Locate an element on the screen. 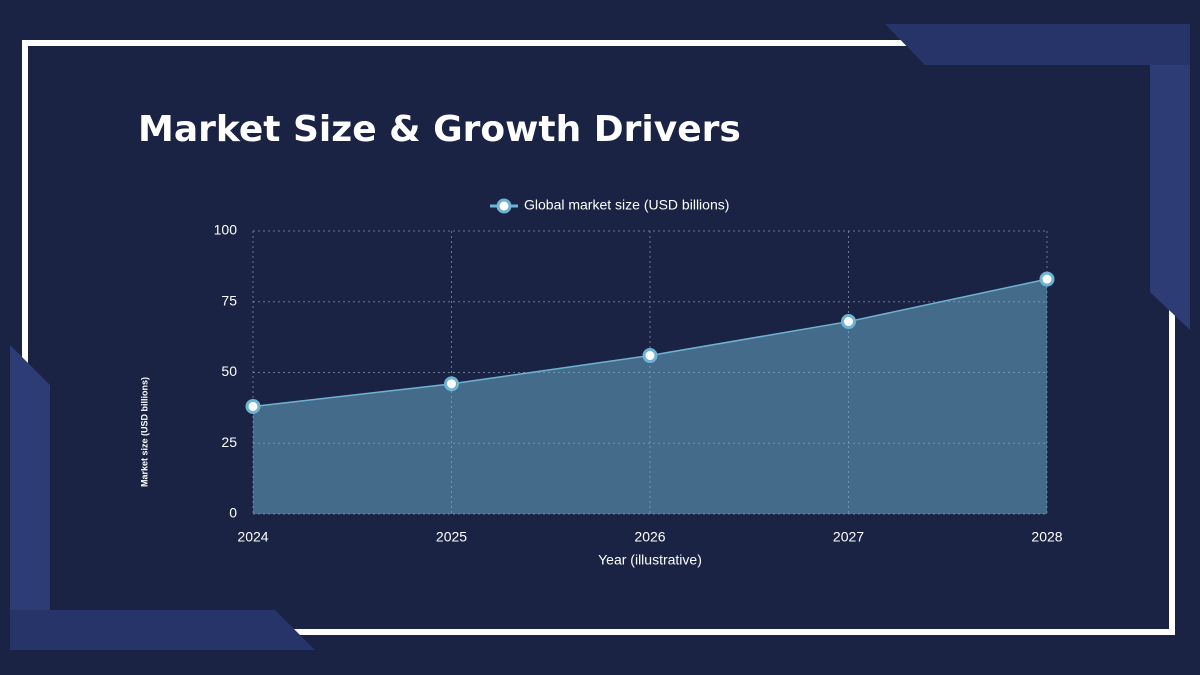 The image size is (1200, 675). x-tick-label: 2024 is located at coordinates (252, 537).